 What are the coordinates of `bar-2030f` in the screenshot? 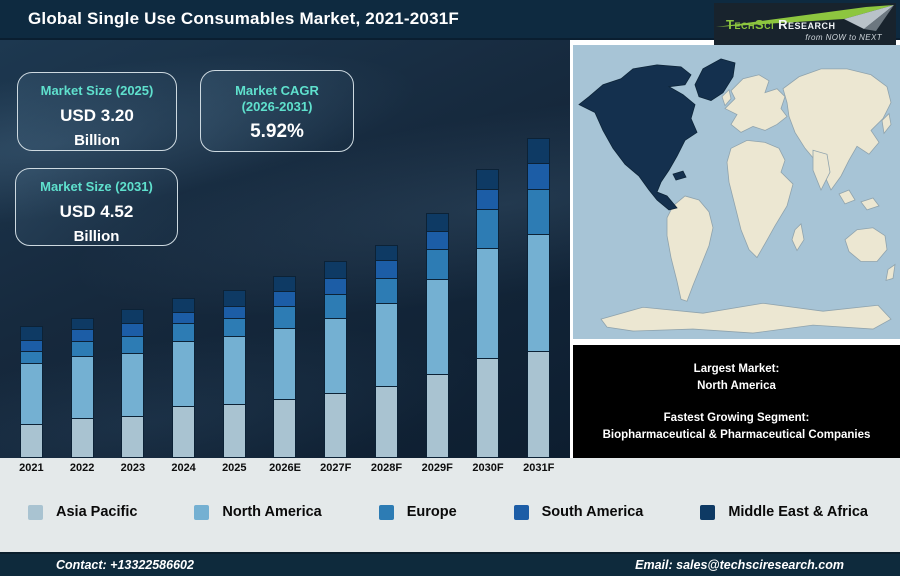 It's located at (488, 313).